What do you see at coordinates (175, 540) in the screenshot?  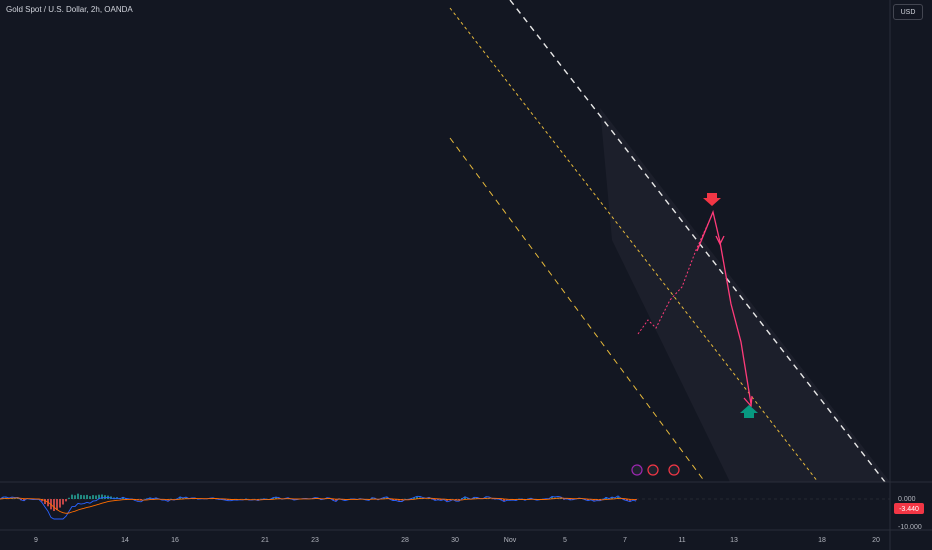 I see `x-tick-label: 16` at bounding box center [175, 540].